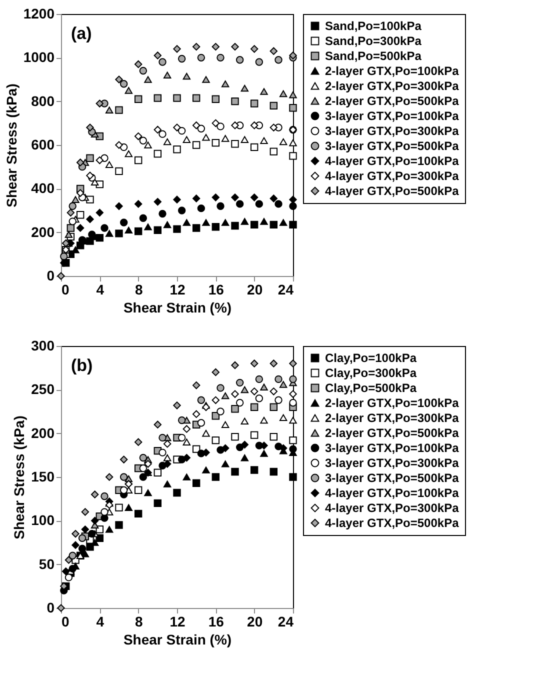  I want to click on legend-label: Clay,Po=300kPa, so click(371, 373).